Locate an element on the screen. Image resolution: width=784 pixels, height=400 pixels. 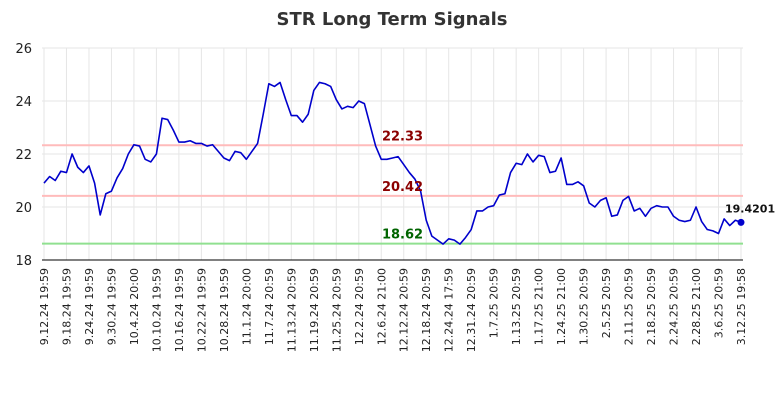
y-tick-label: 26 is located at coordinates (23, 49).